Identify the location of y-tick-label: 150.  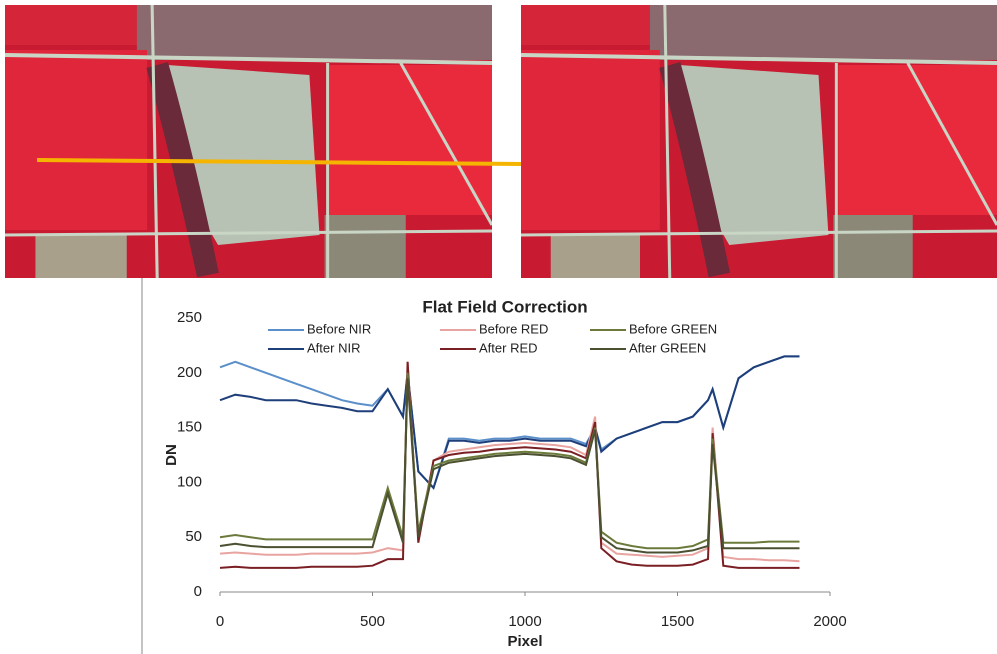
(189, 427).